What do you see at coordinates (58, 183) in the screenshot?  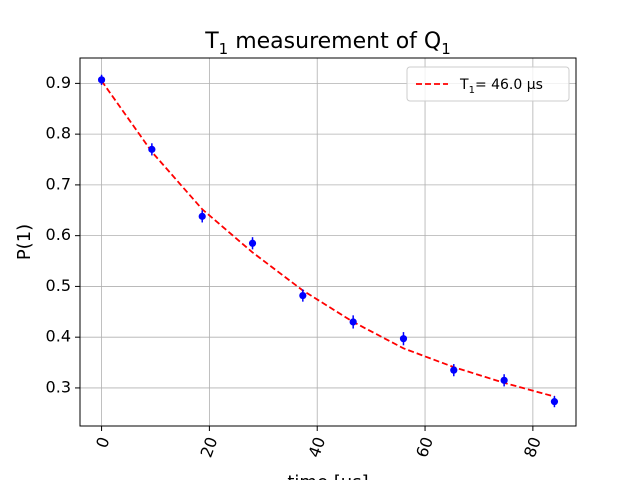 I see `y-tick-label: 0.7` at bounding box center [58, 183].